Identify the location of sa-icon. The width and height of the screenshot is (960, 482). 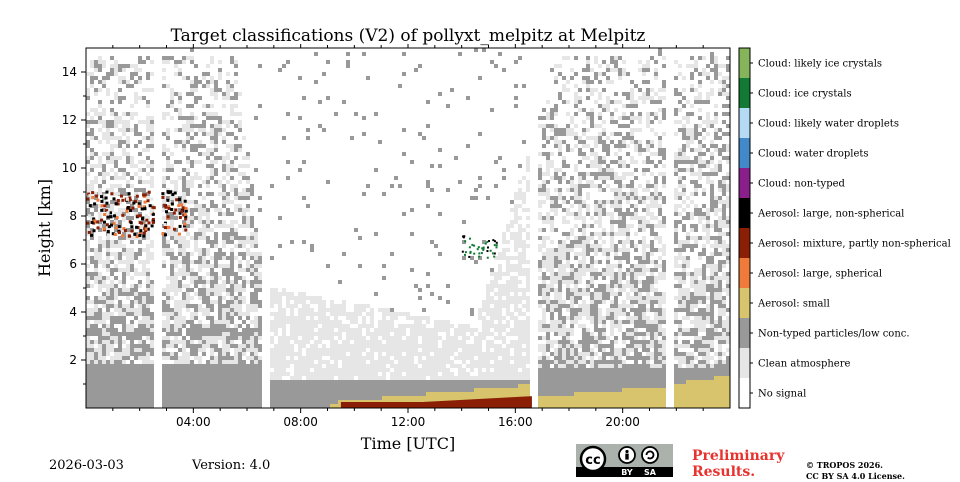
(650, 455).